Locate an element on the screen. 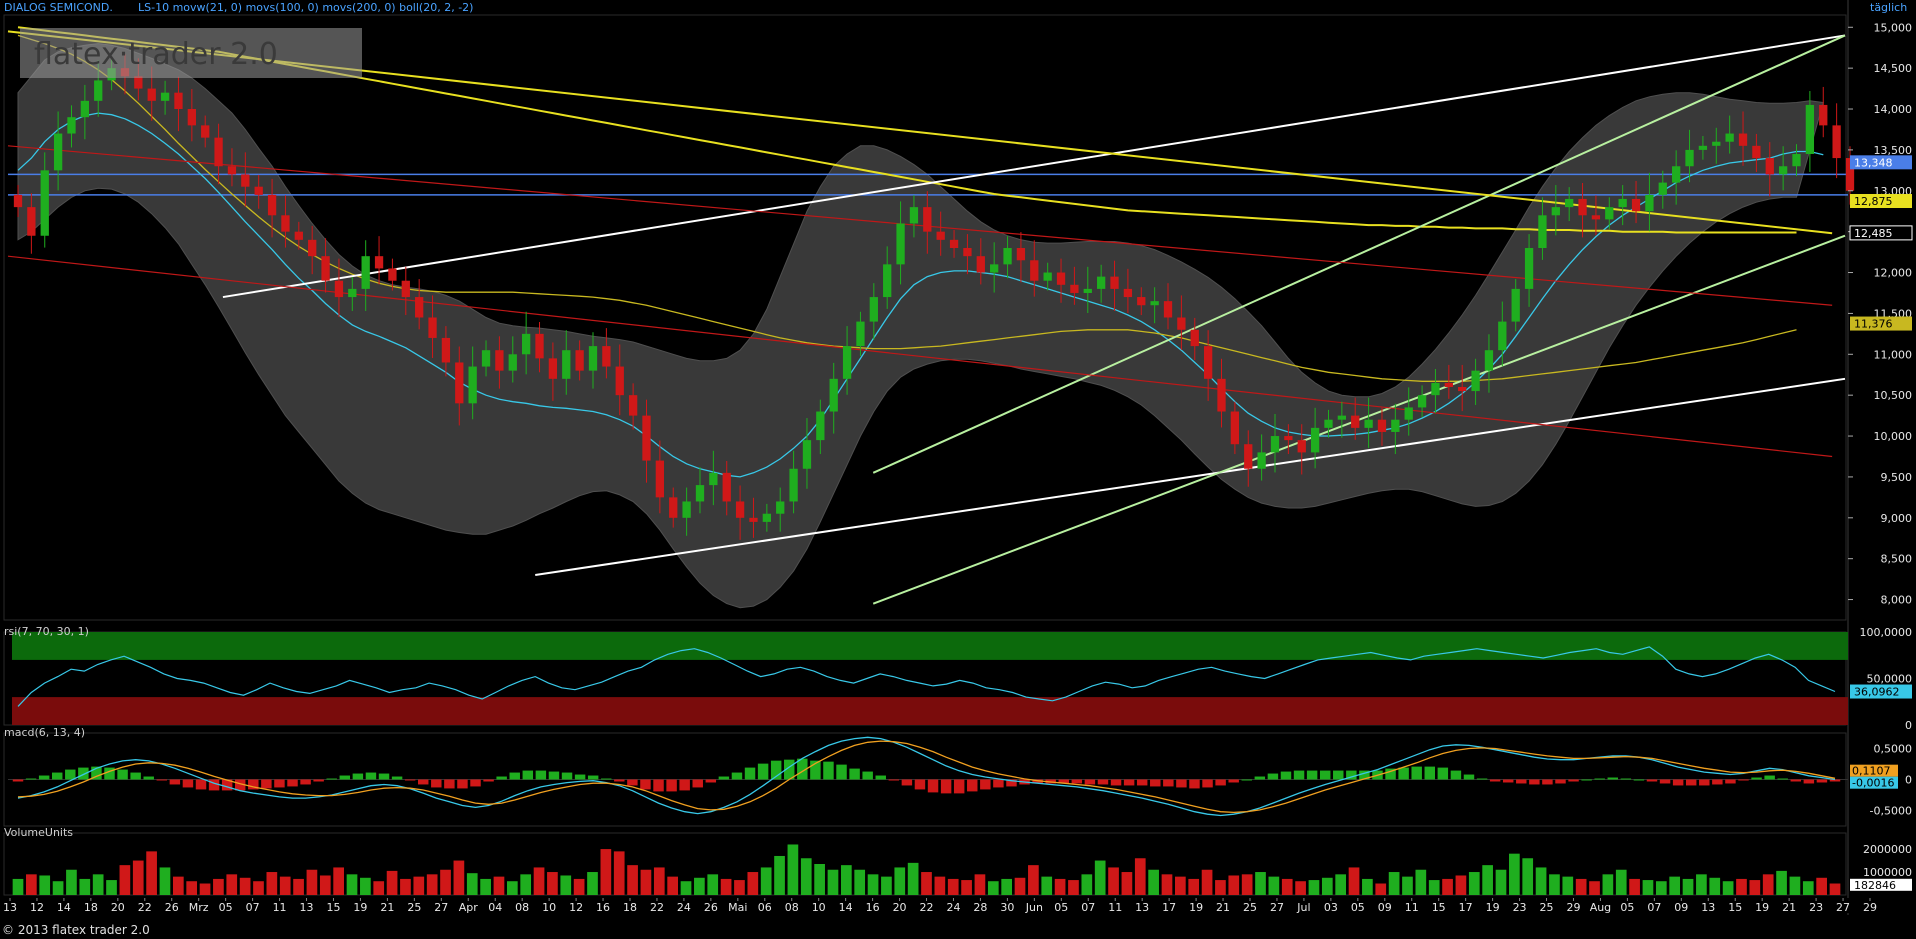  rsi-marker is located at coordinates (1881, 691).